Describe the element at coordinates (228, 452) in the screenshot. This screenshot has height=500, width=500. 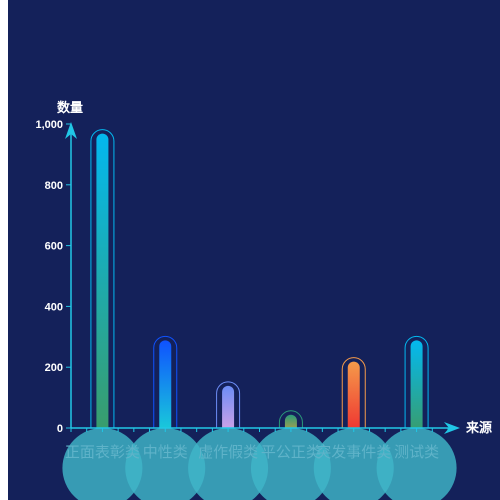
I see `x-category-label: 虚作假类` at that location.